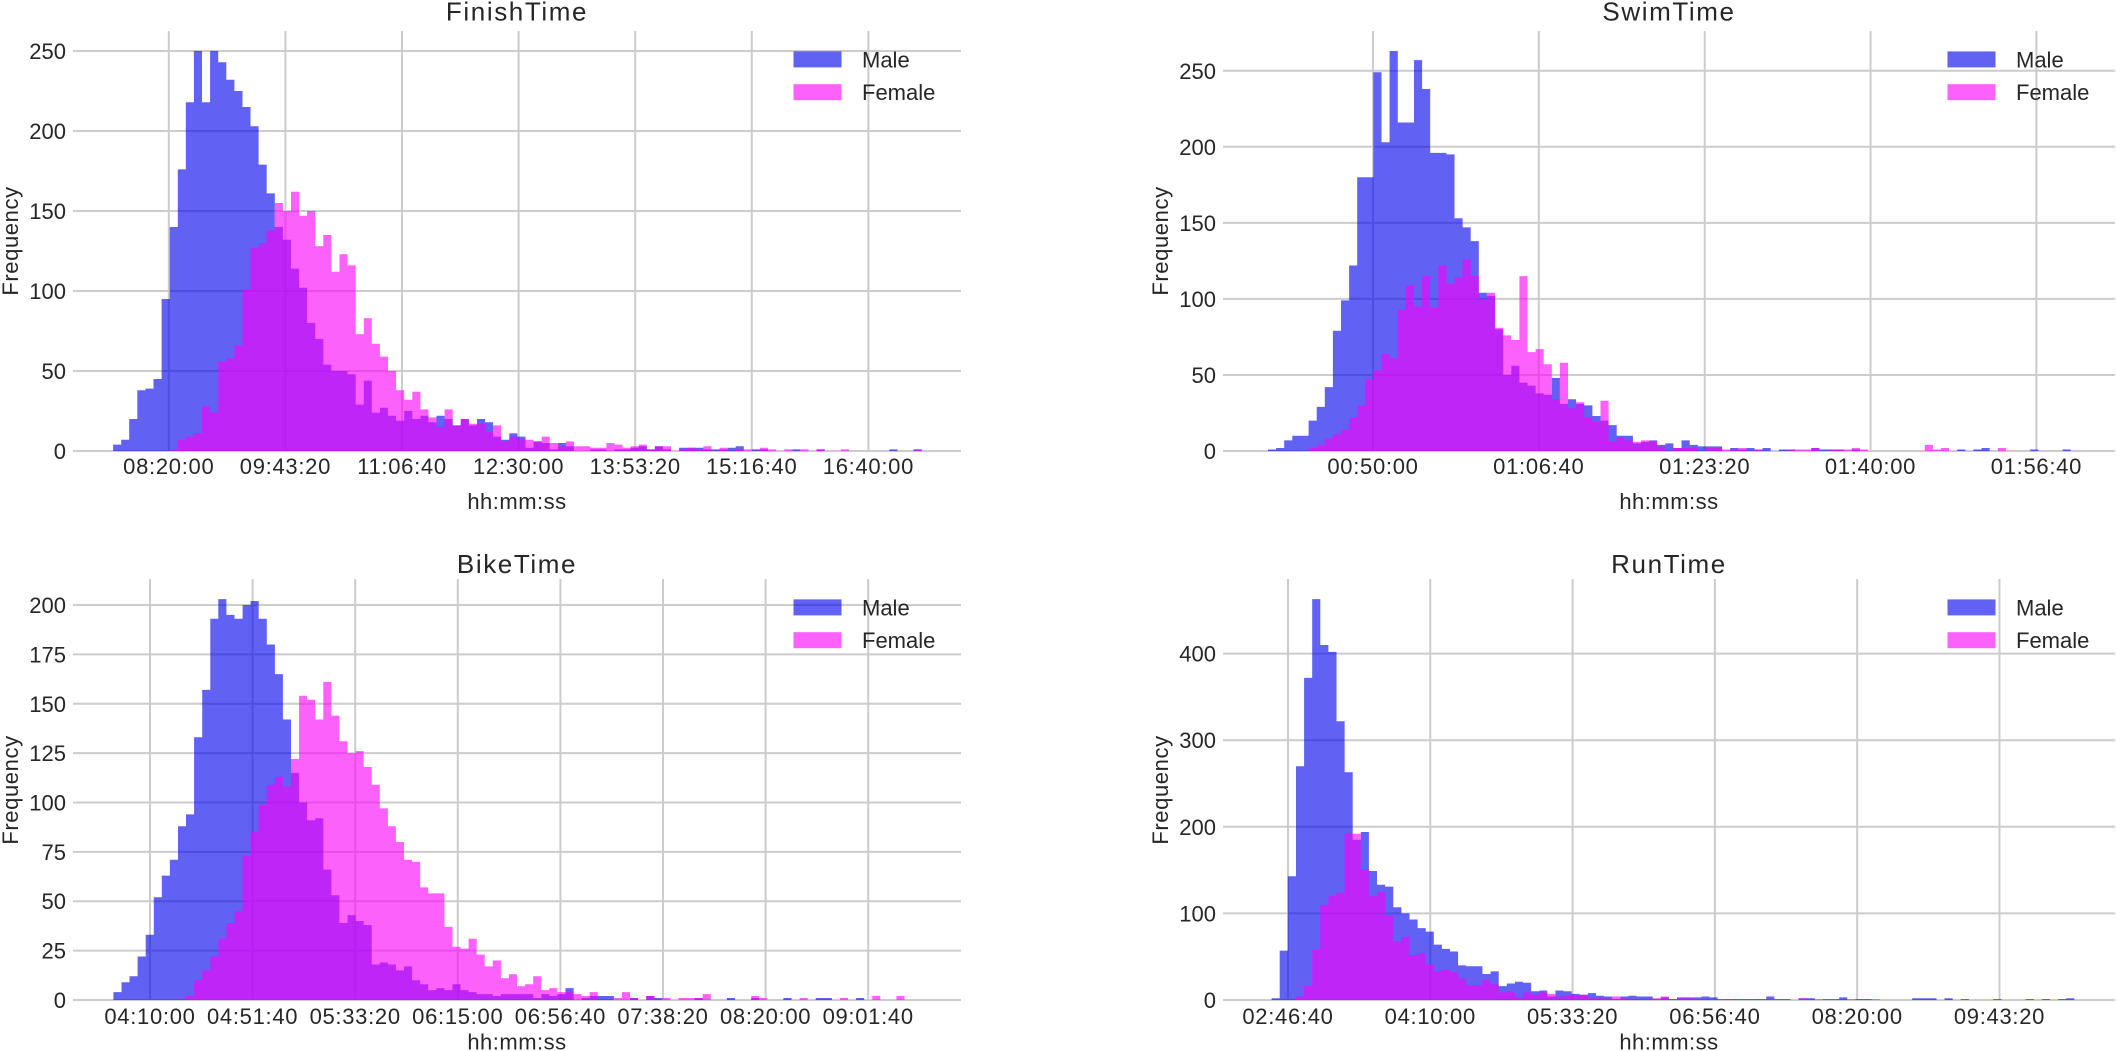 The image size is (2116, 1051). Describe the element at coordinates (1197, 740) in the screenshot. I see `svg-text: 300` at that location.